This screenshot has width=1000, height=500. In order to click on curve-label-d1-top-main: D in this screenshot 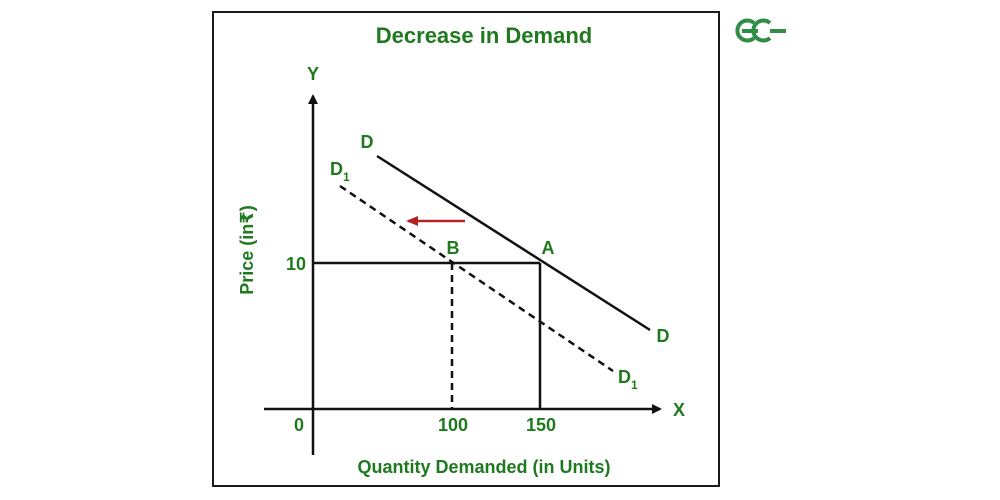, I will do `click(336, 169)`.